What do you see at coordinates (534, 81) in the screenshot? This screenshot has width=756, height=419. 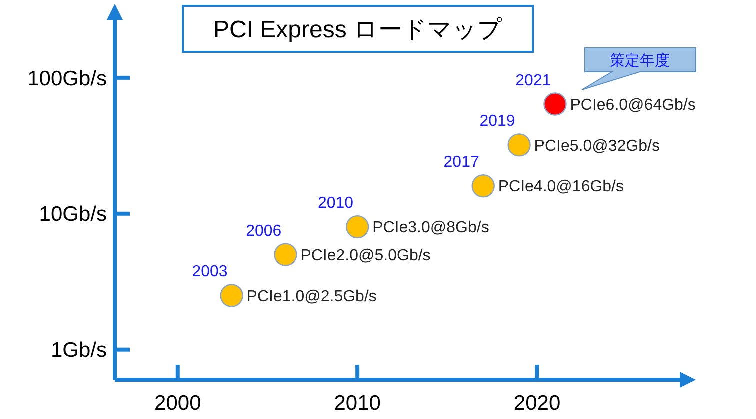 I see `annotation: 2021` at bounding box center [534, 81].